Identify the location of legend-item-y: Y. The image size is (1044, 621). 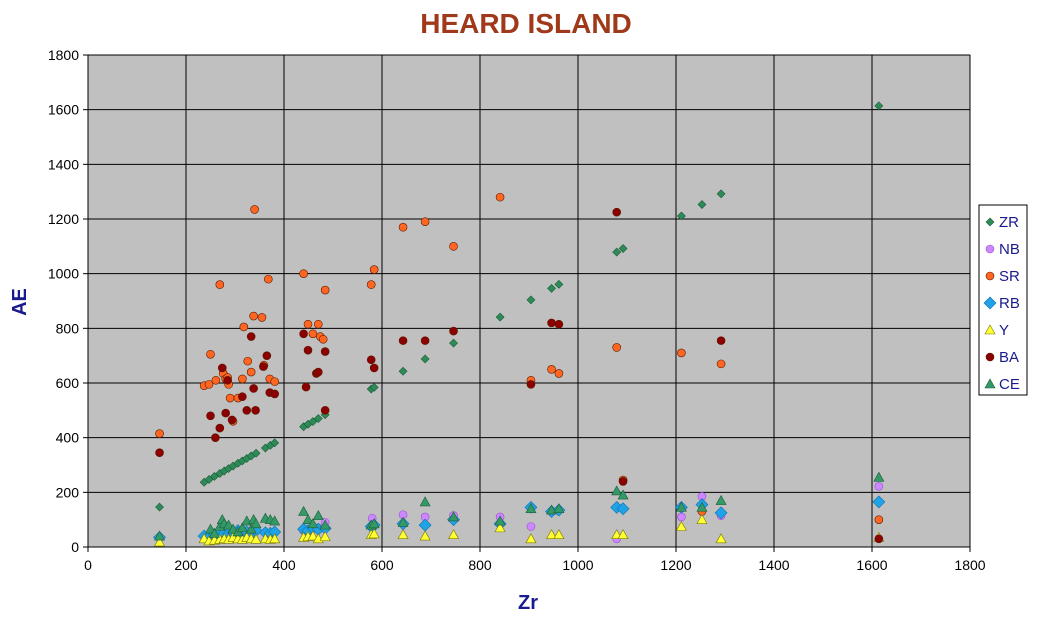
(996, 330).